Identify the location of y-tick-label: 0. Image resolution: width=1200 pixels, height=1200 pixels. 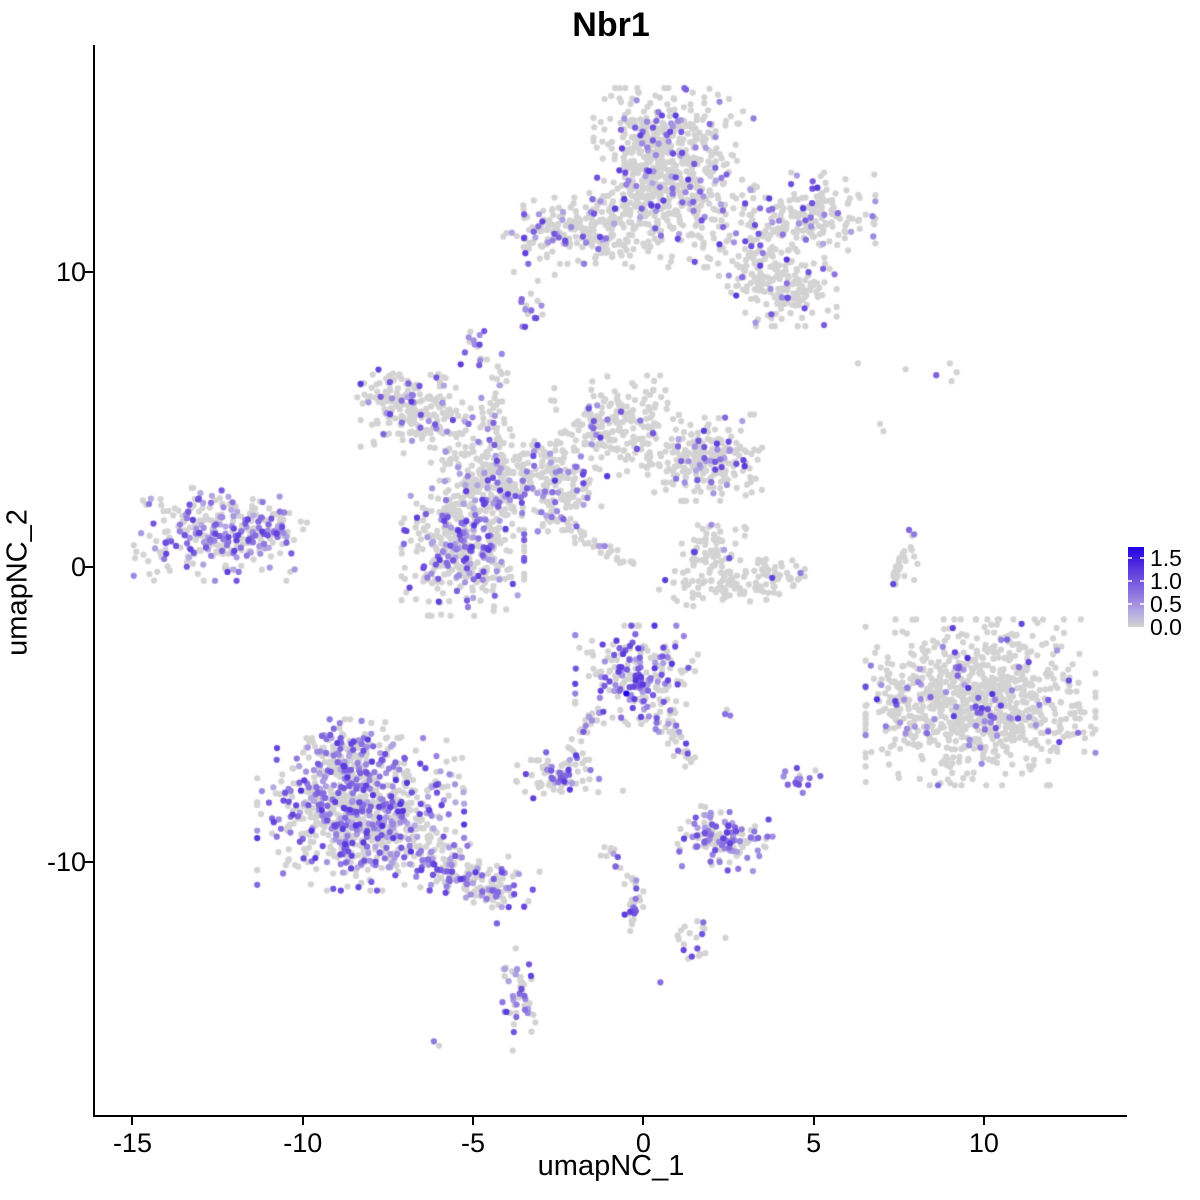
(78, 566).